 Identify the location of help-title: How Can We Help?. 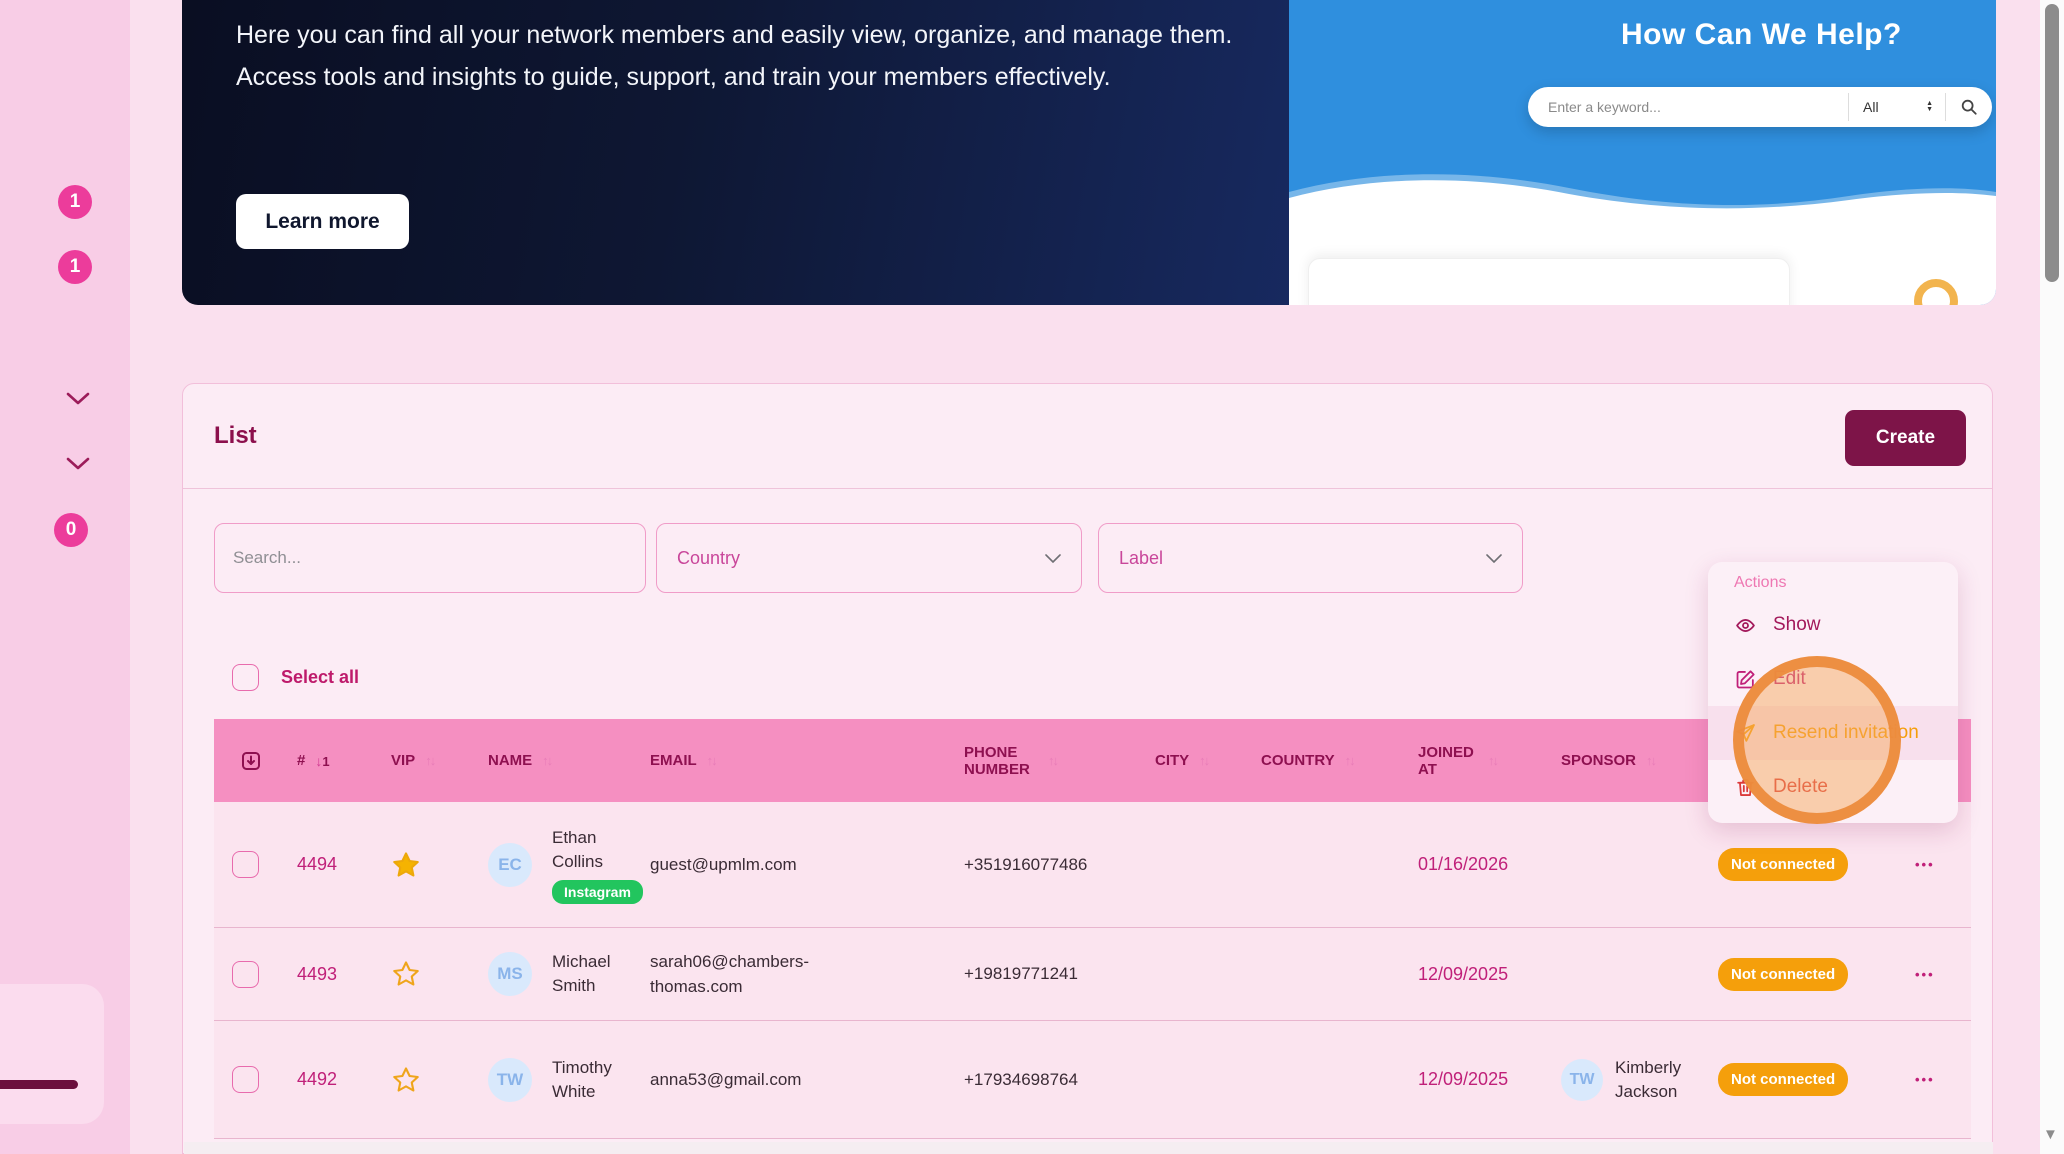
(1761, 34).